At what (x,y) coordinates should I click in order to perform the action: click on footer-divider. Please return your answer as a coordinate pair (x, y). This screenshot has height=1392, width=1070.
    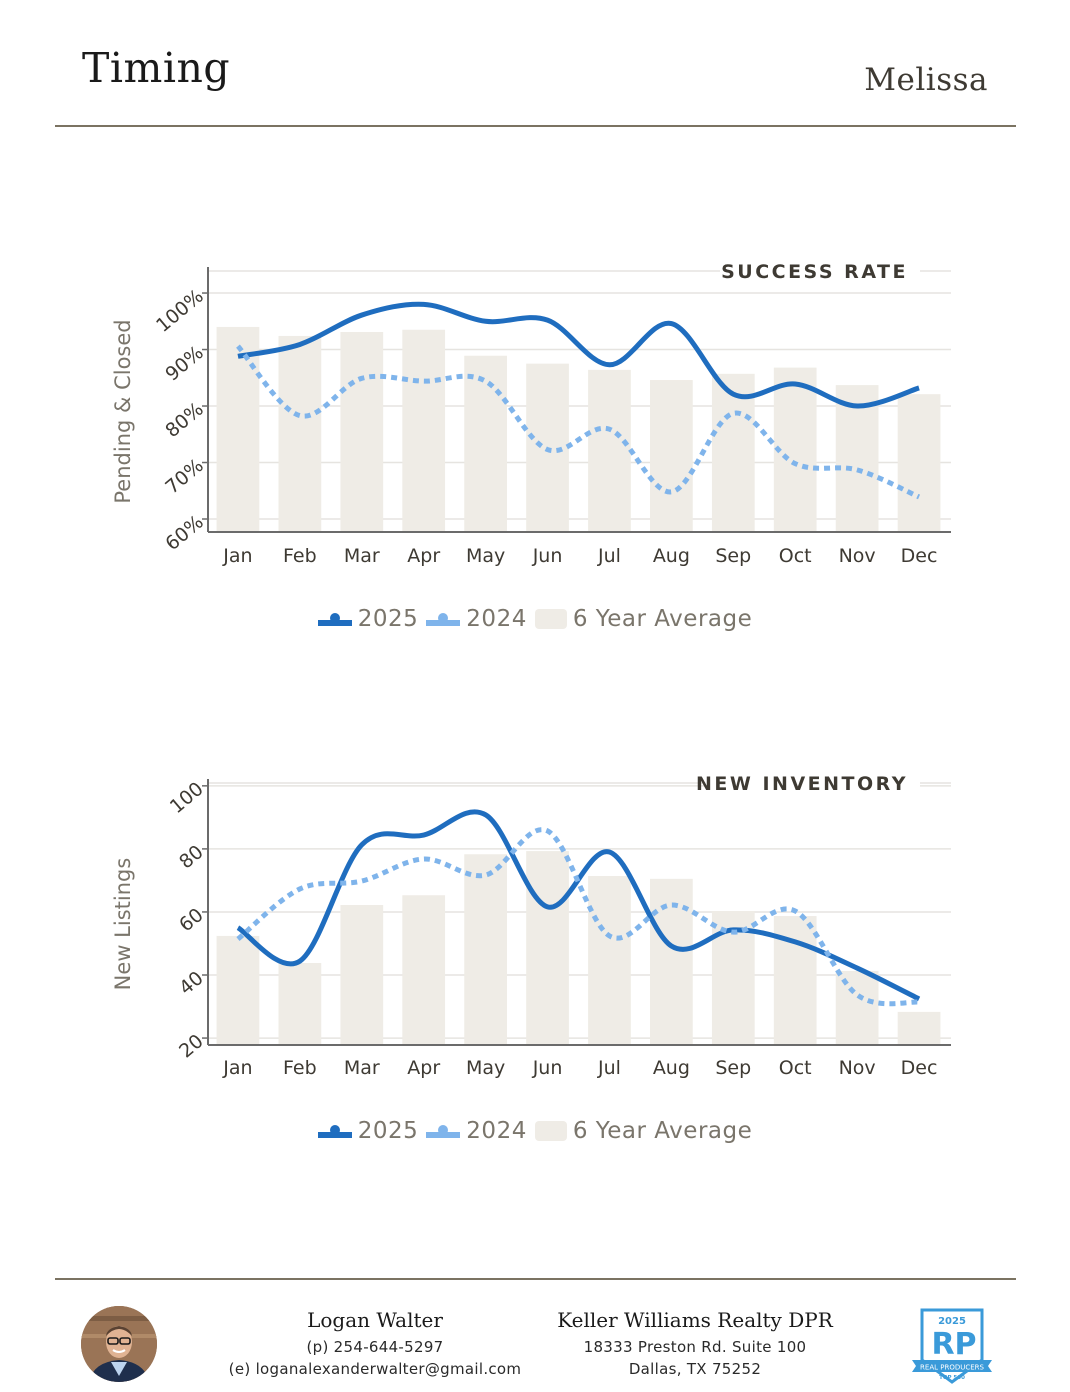
    Looking at the image, I should click on (535, 1279).